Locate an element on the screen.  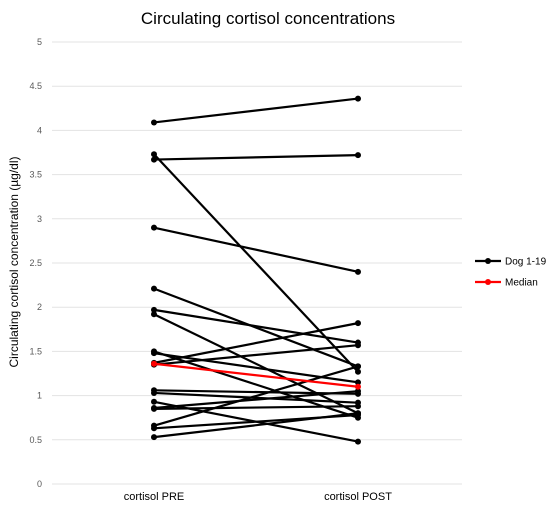
y-tick-label: 3.5 is located at coordinates (35, 175).